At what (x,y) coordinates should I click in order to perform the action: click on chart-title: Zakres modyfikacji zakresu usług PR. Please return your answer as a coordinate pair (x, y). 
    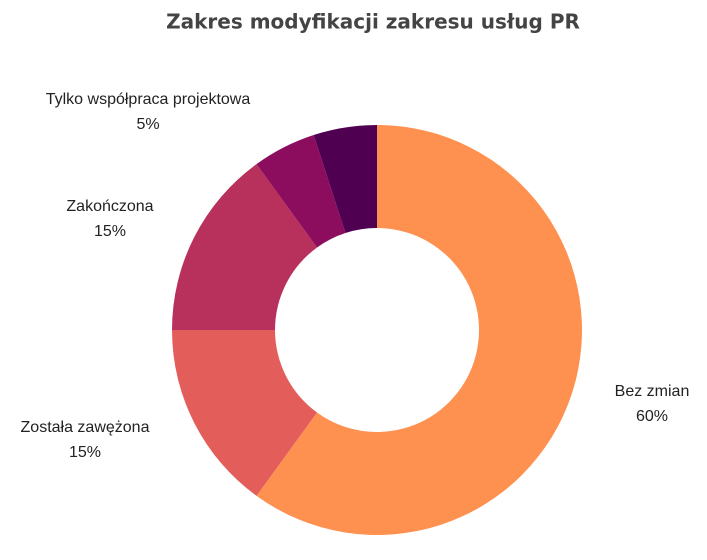
    Looking at the image, I should click on (373, 22).